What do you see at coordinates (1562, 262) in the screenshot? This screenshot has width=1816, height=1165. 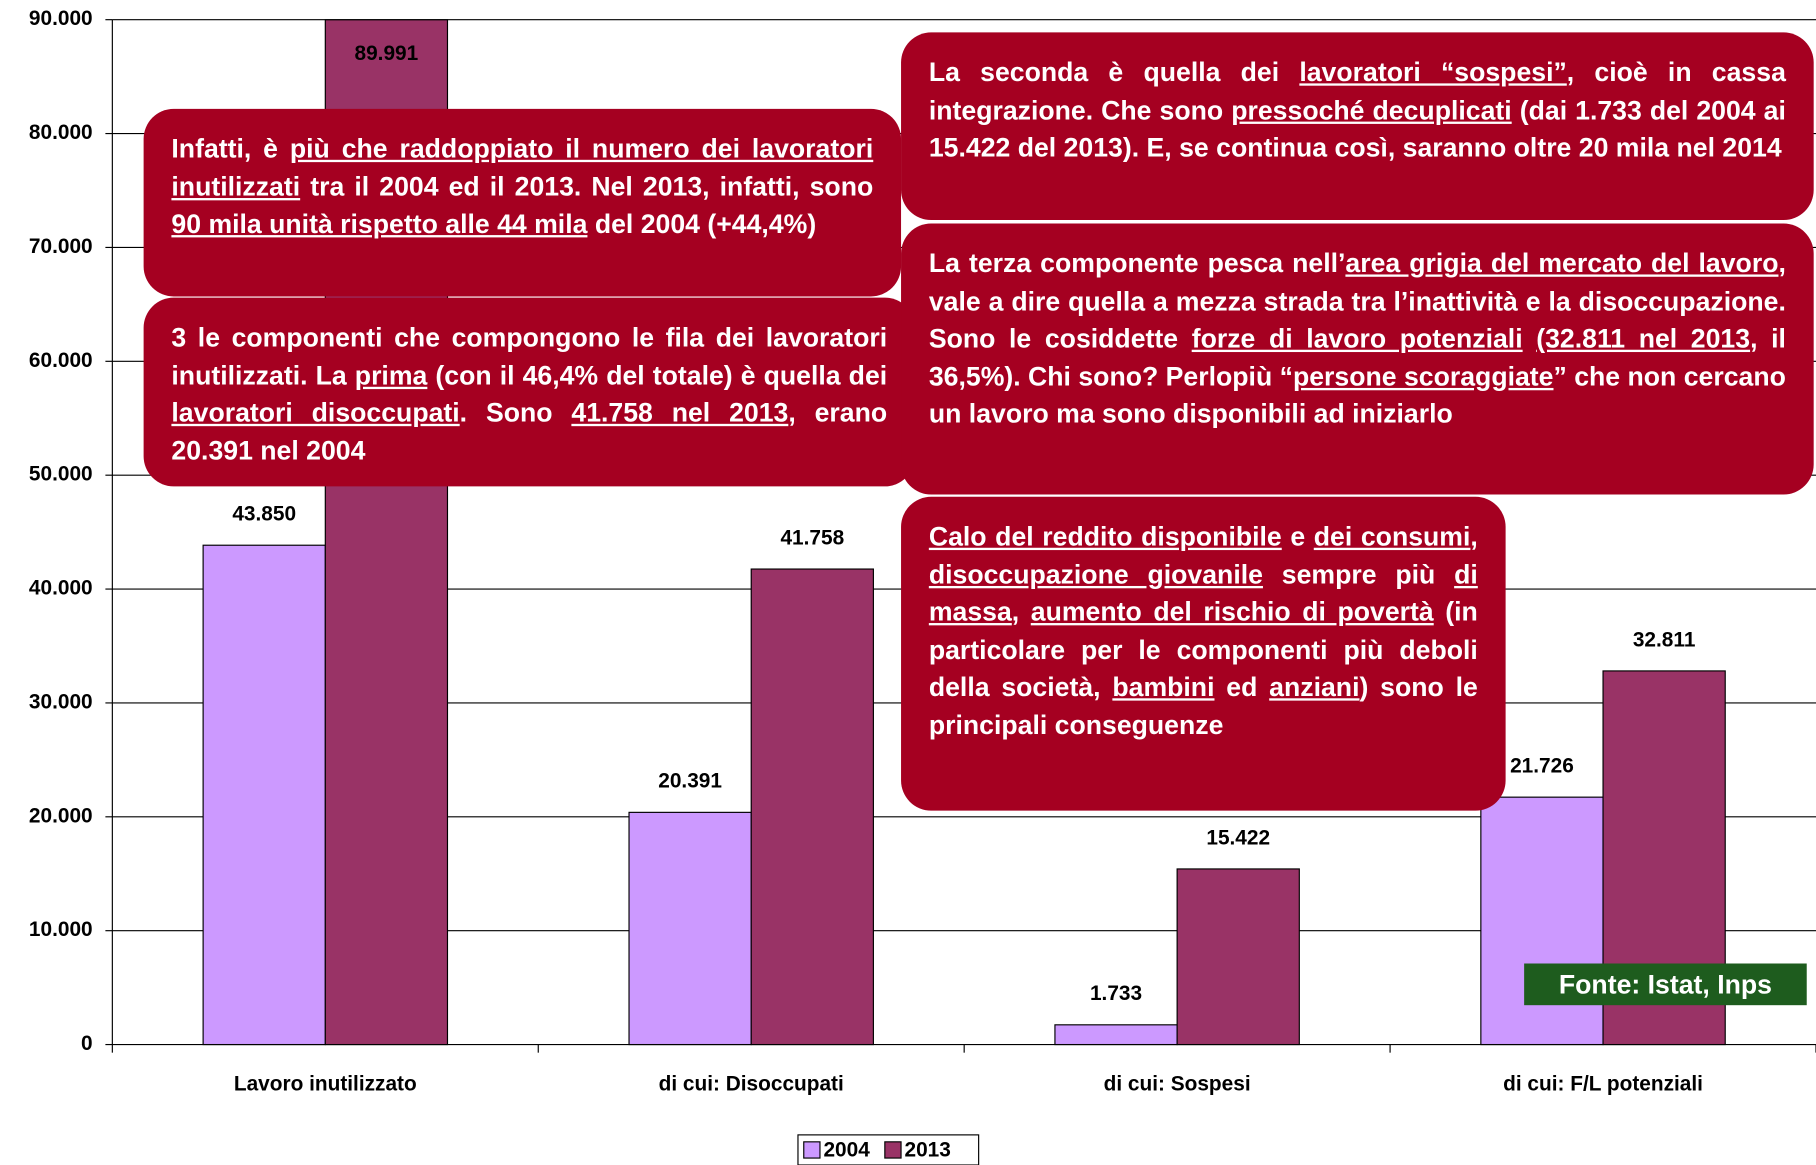 I see `annotation-emphasis: area grigia del mercato del lavoro` at bounding box center [1562, 262].